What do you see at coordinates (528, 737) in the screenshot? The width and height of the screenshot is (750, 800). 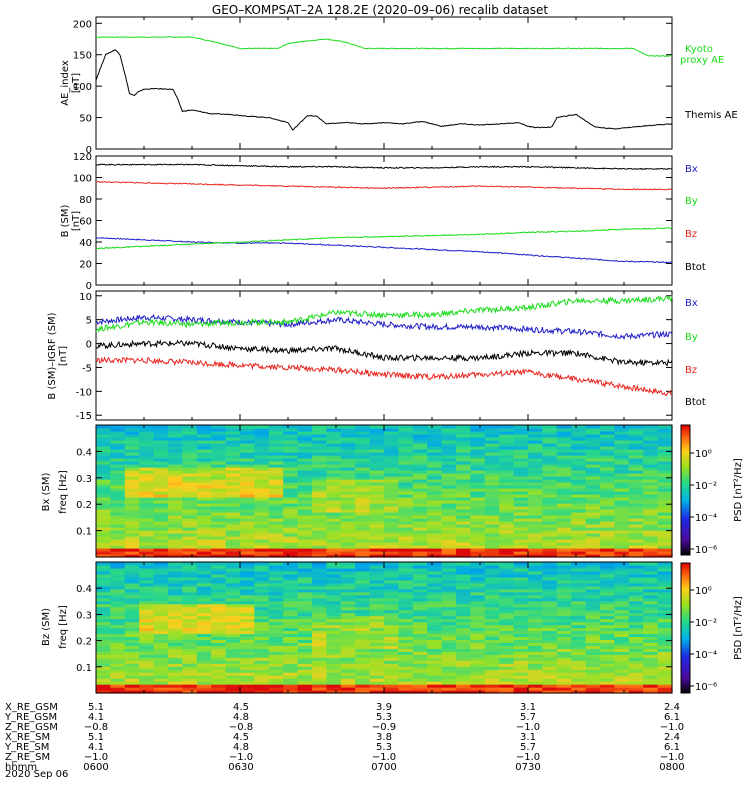 I see `ephemeris-value: 3.1` at bounding box center [528, 737].